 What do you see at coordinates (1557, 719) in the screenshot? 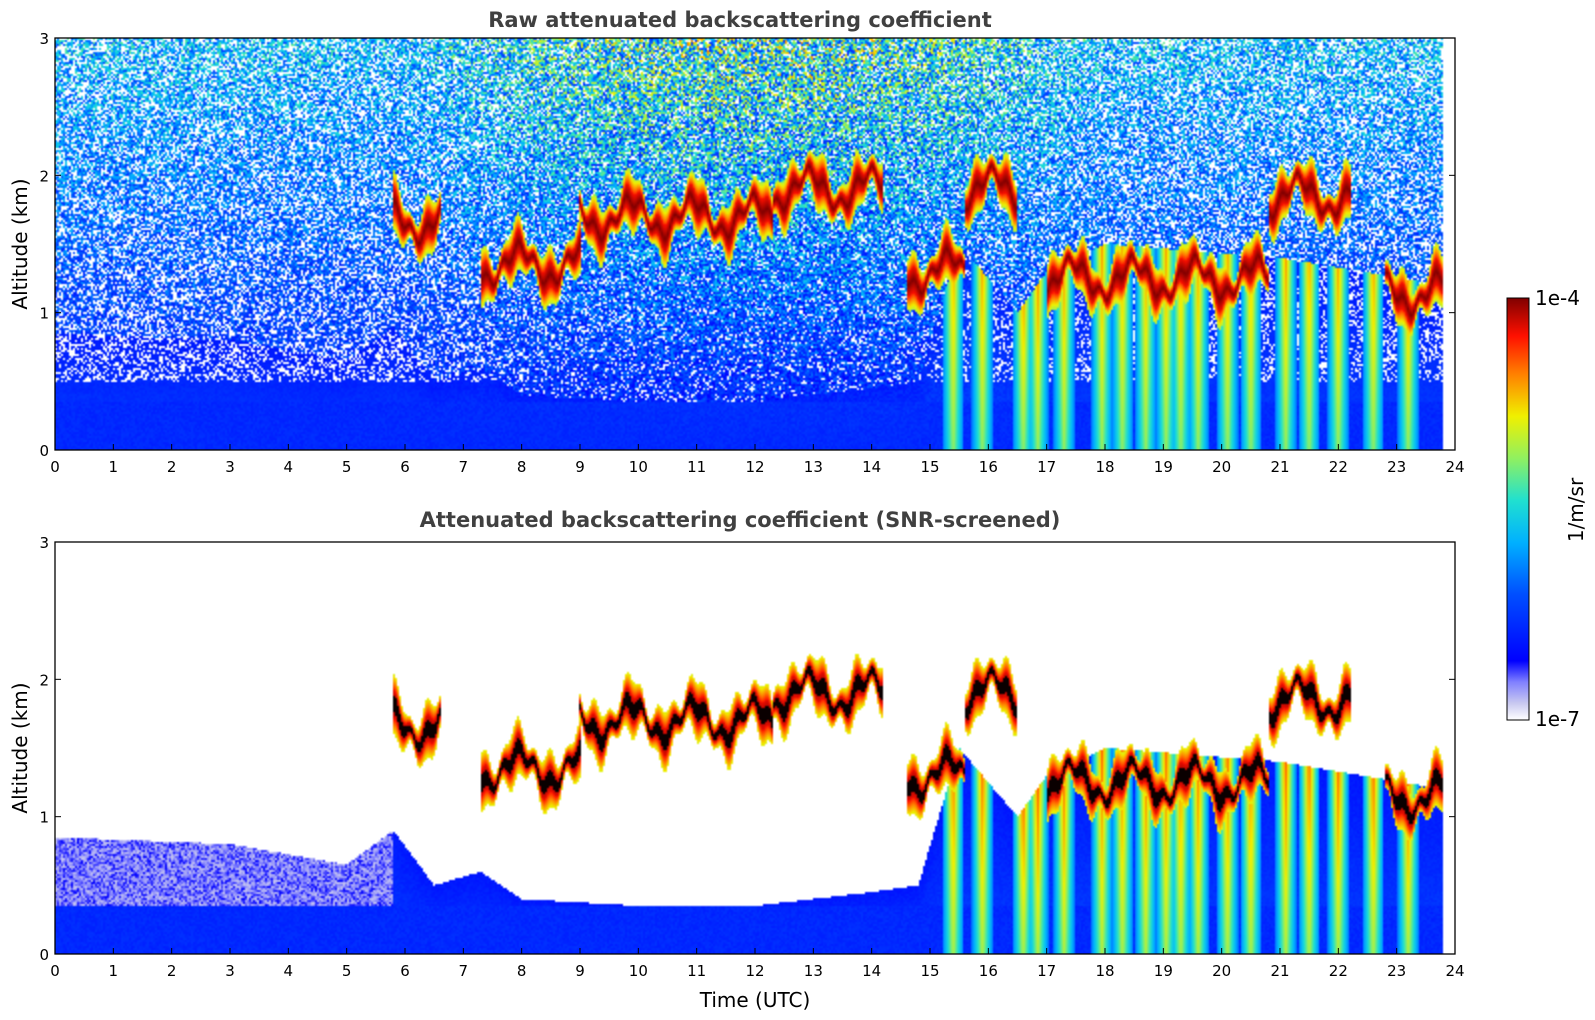
I see `colorbar-min-label: 1e-7` at bounding box center [1557, 719].